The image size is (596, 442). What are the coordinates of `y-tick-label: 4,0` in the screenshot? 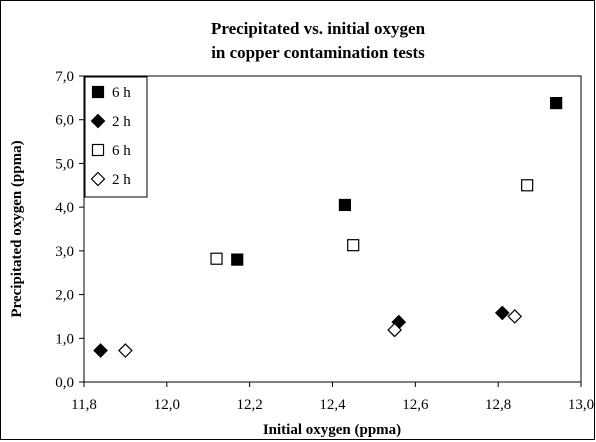 It's located at (64, 208).